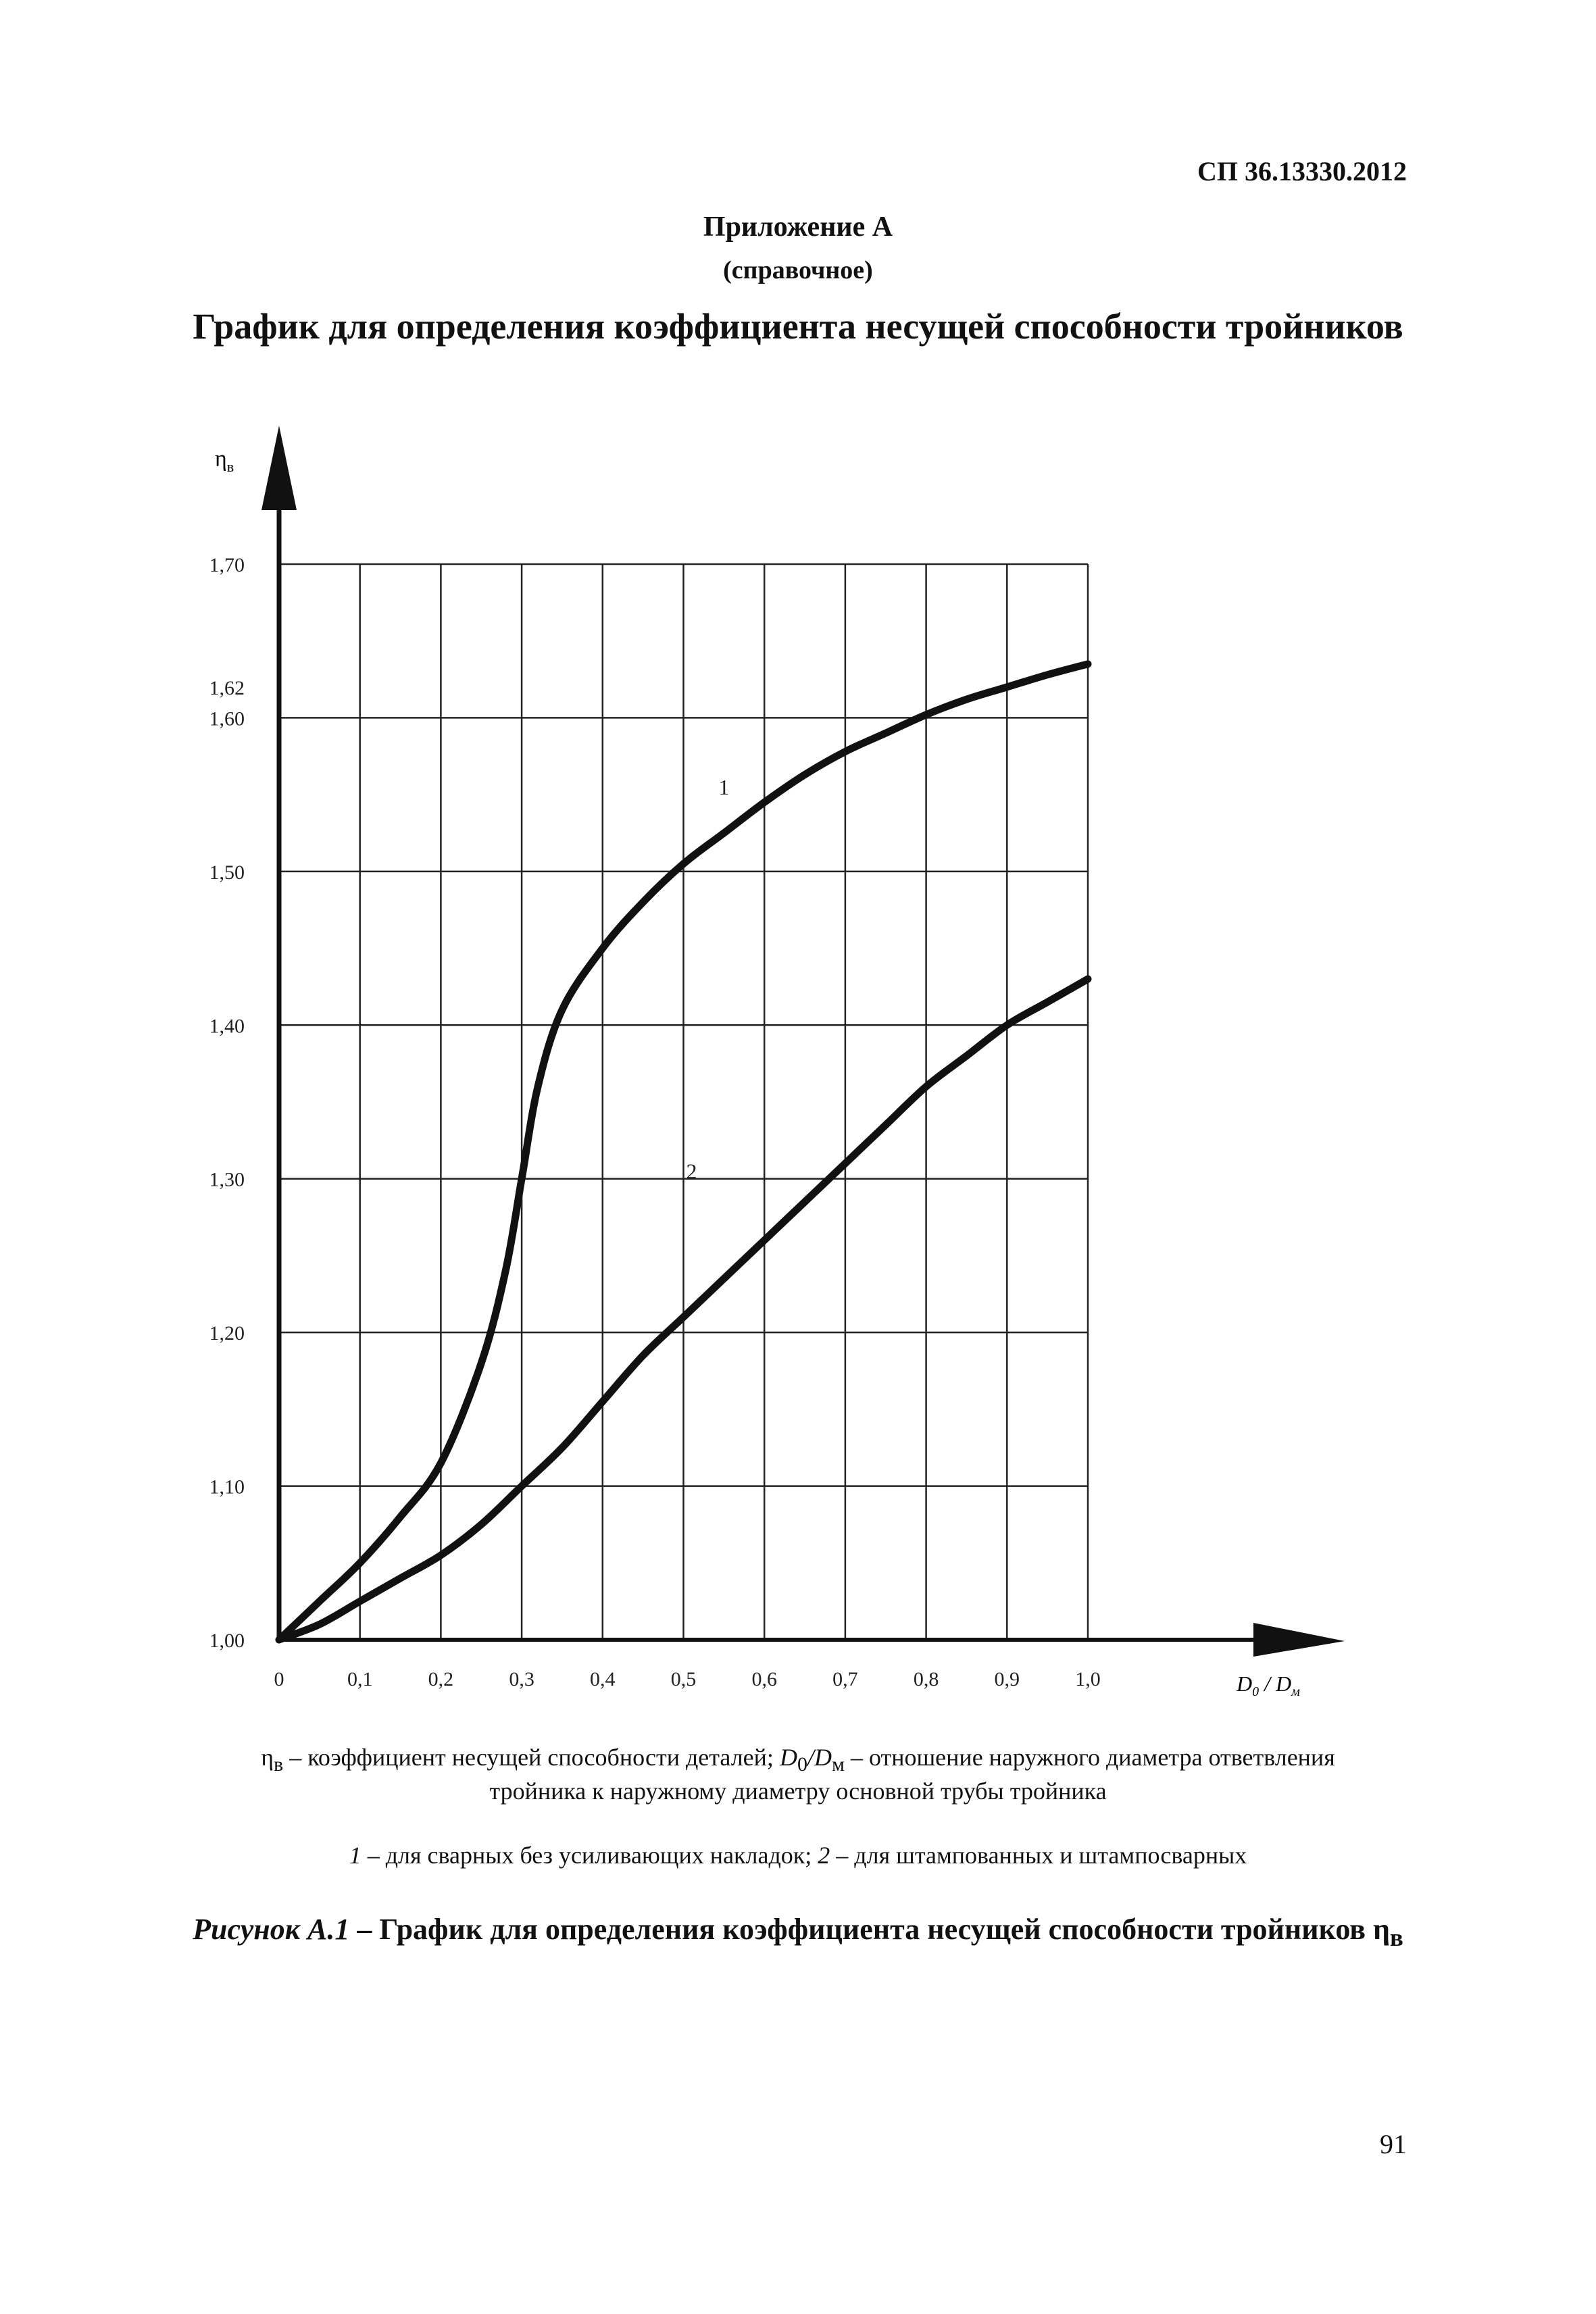 The width and height of the screenshot is (1596, 2314). I want to click on y-tick-label: 1,62, so click(227, 688).